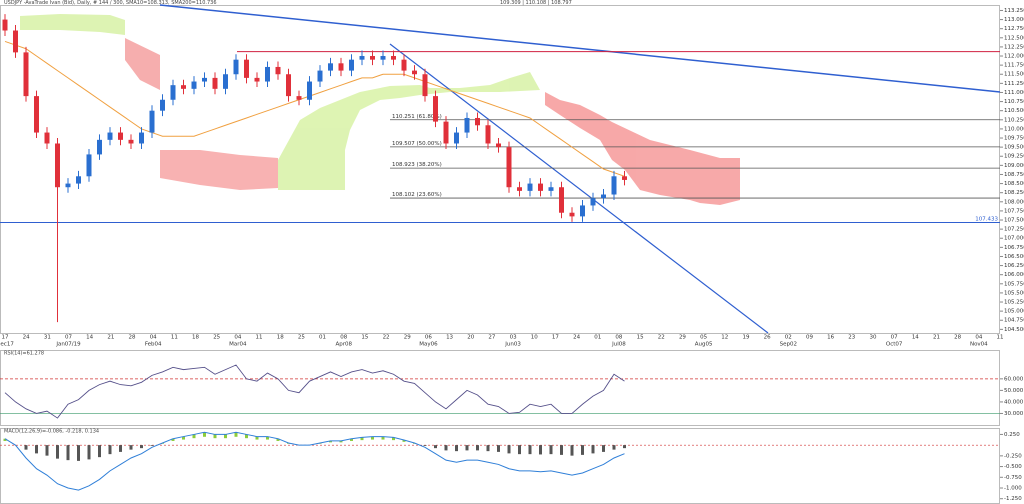  Describe the element at coordinates (1014, 129) in the screenshot. I see `y-tick-label: 110.000` at that location.